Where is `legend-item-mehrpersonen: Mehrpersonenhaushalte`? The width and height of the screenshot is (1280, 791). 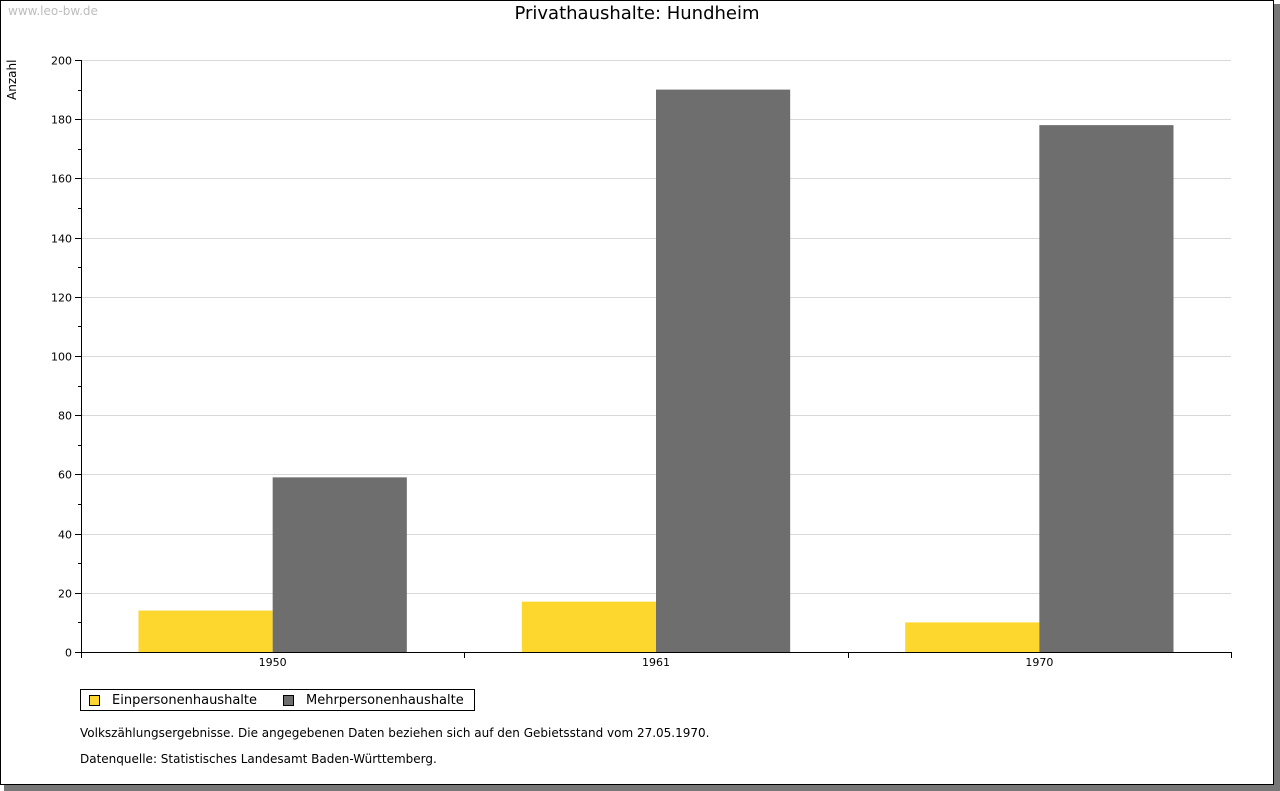
legend-item-mehrpersonen: Mehrpersonenhaushalte is located at coordinates (373, 700).